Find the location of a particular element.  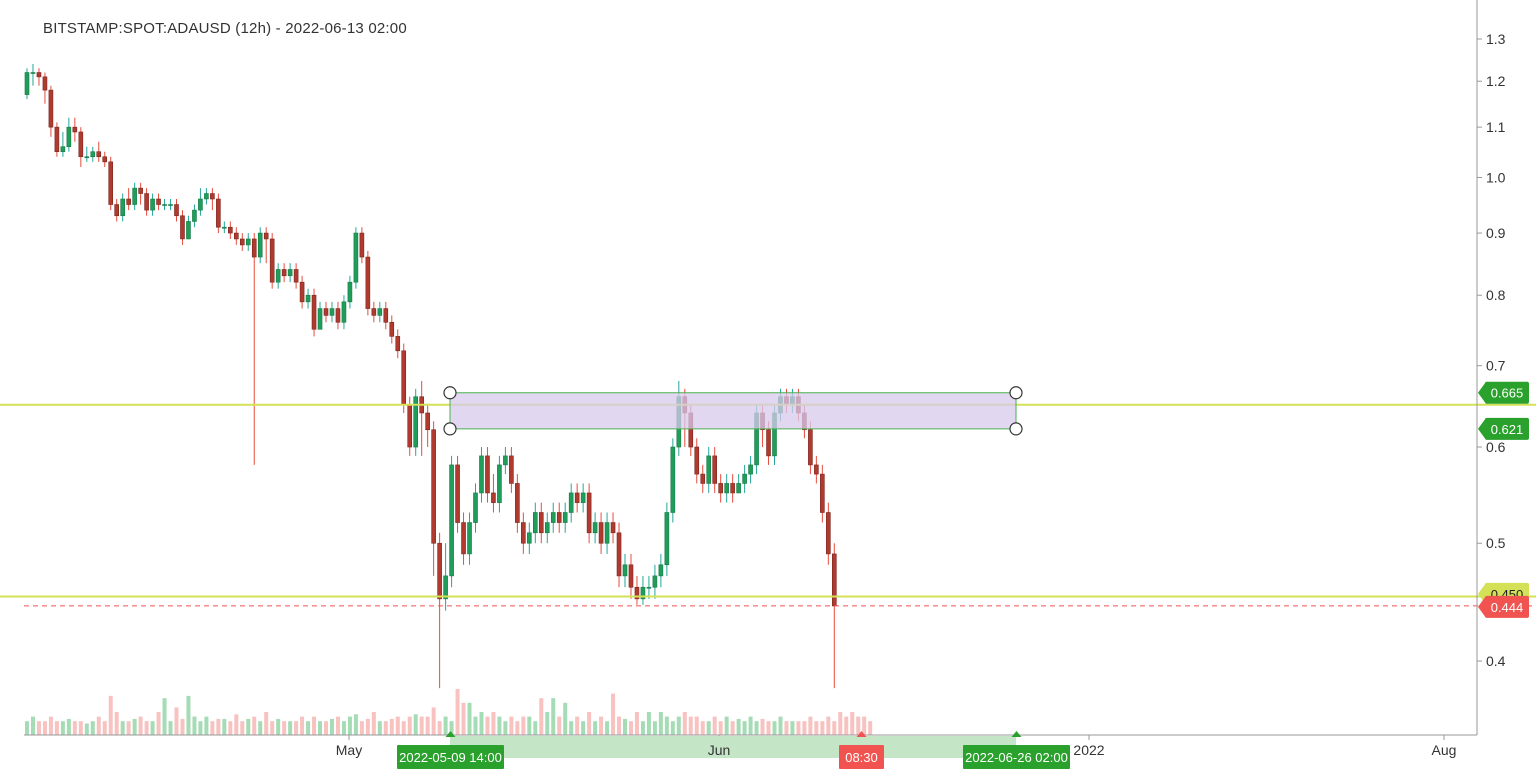

y-tick-label: 0.6 is located at coordinates (1496, 447).